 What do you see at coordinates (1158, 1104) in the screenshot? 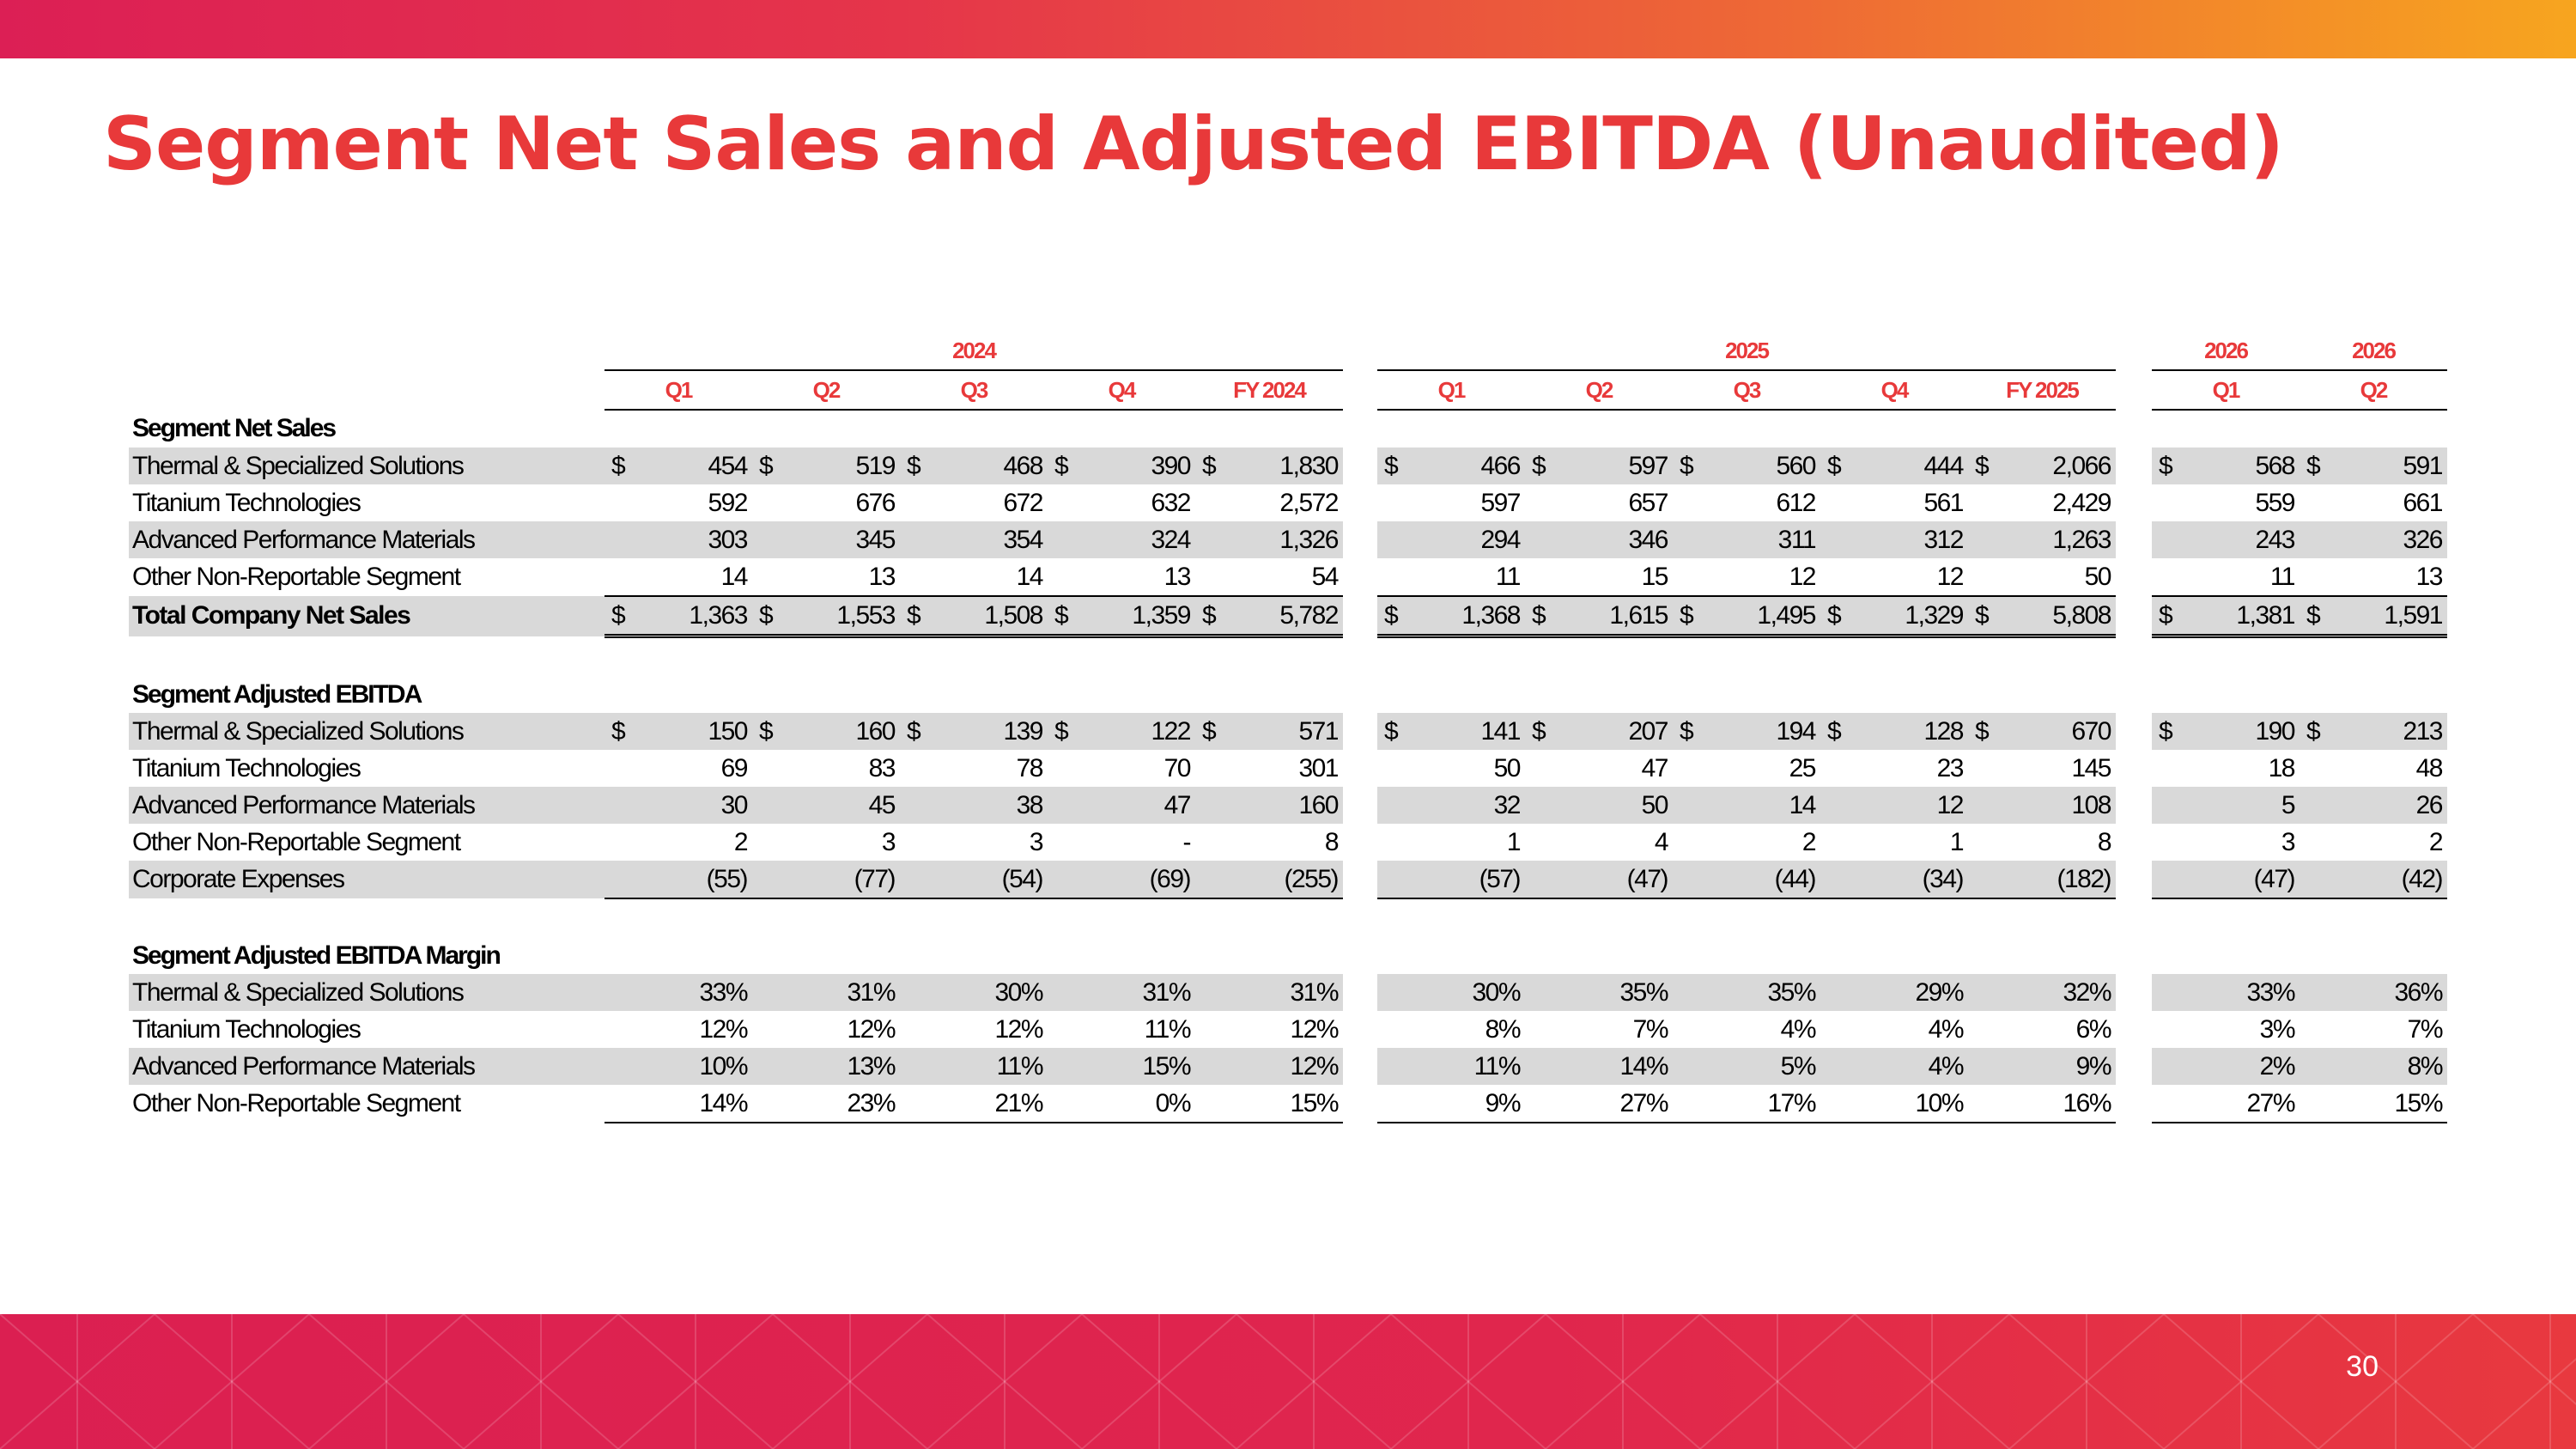
I see `cell-q4-2024: 0%` at bounding box center [1158, 1104].